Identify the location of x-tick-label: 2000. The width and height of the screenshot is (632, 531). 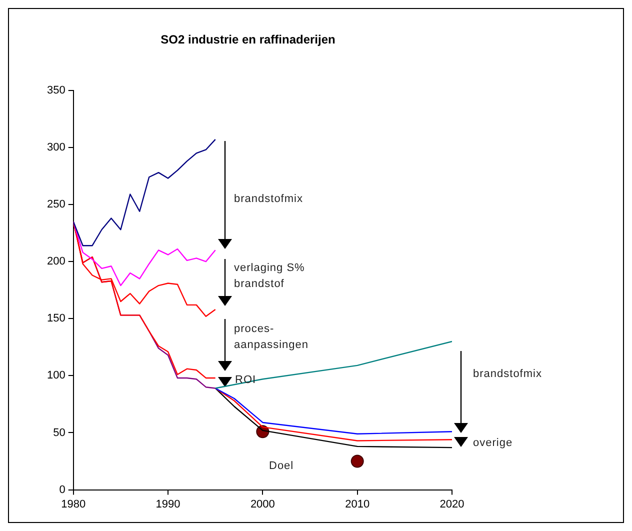
(262, 504).